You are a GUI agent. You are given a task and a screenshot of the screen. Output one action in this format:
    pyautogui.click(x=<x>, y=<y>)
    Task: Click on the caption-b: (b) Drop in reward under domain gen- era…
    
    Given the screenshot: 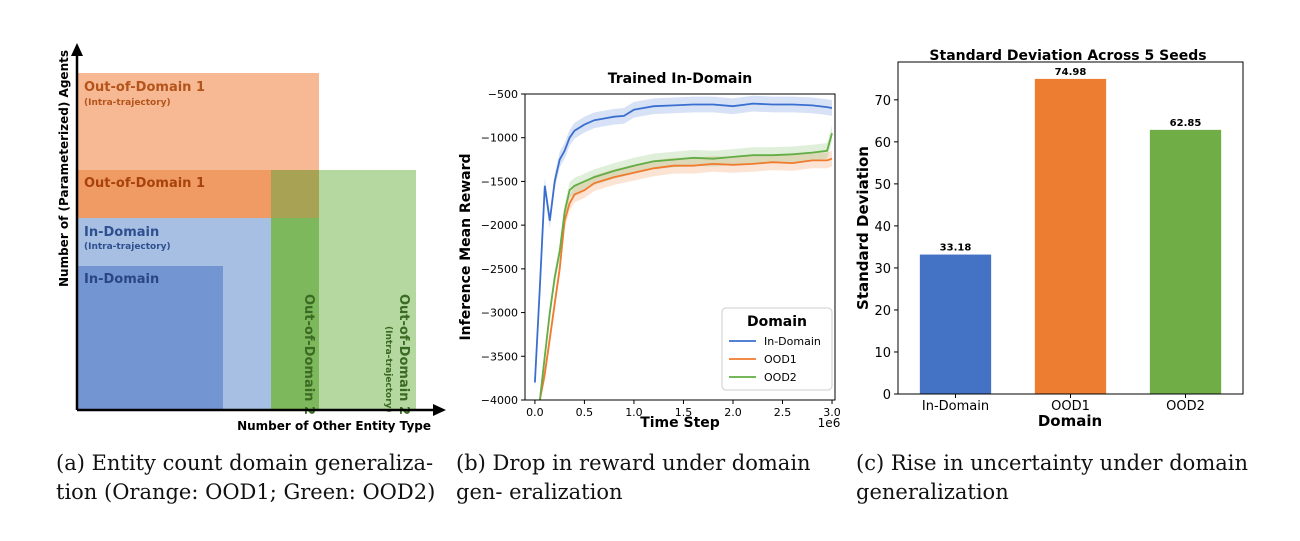 What is the action you would take?
    pyautogui.click(x=633, y=477)
    